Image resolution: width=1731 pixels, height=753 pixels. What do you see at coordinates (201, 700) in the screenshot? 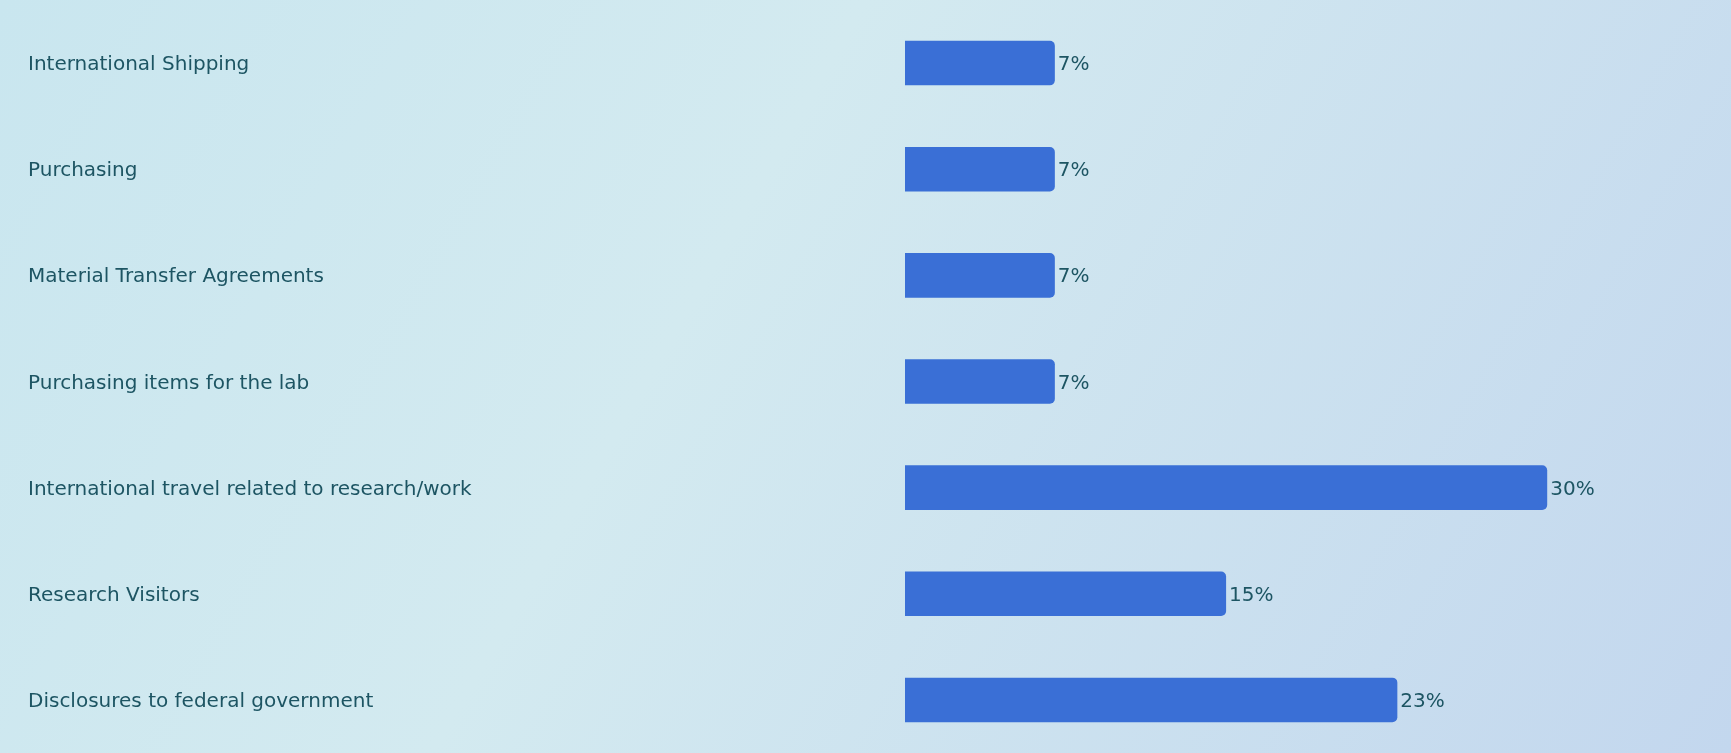
I see `y-tick-label: Disclosures to federal government` at bounding box center [201, 700].